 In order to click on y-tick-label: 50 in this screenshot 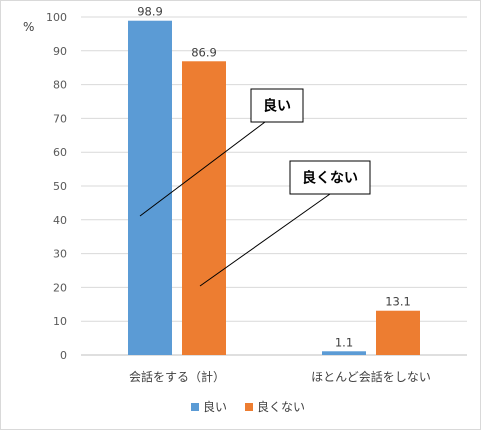, I will do `click(60, 186)`.